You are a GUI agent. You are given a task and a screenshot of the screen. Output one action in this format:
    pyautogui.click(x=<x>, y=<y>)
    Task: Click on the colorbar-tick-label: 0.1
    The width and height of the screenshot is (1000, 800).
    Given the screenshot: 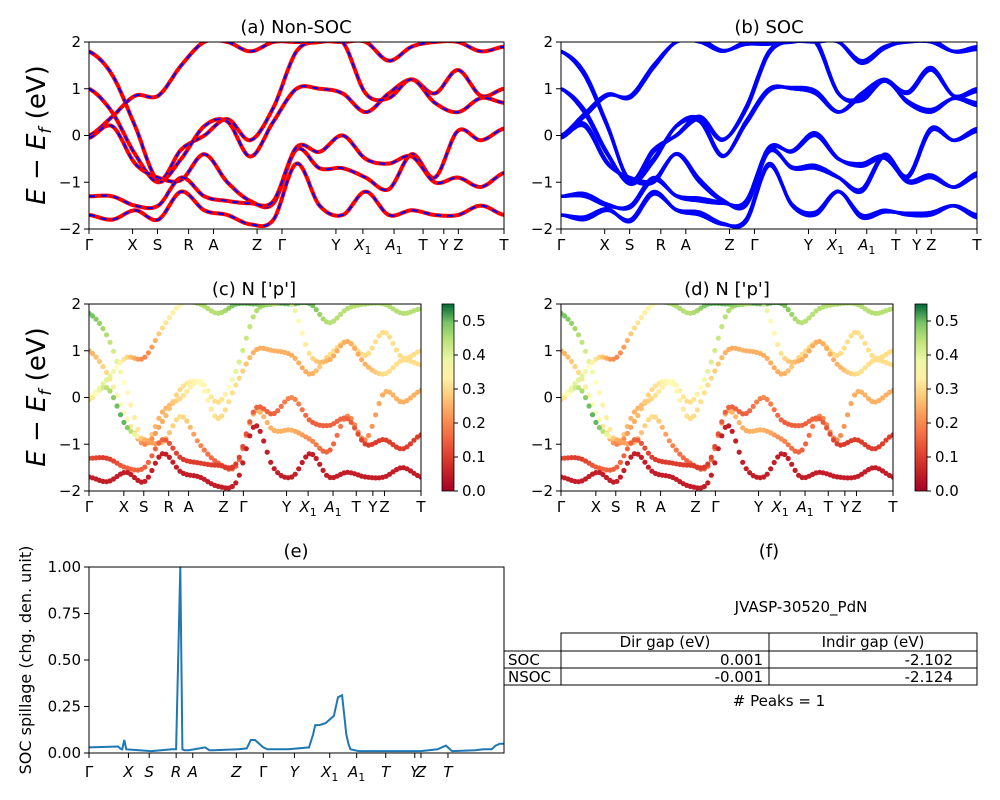 What is the action you would take?
    pyautogui.click(x=474, y=457)
    